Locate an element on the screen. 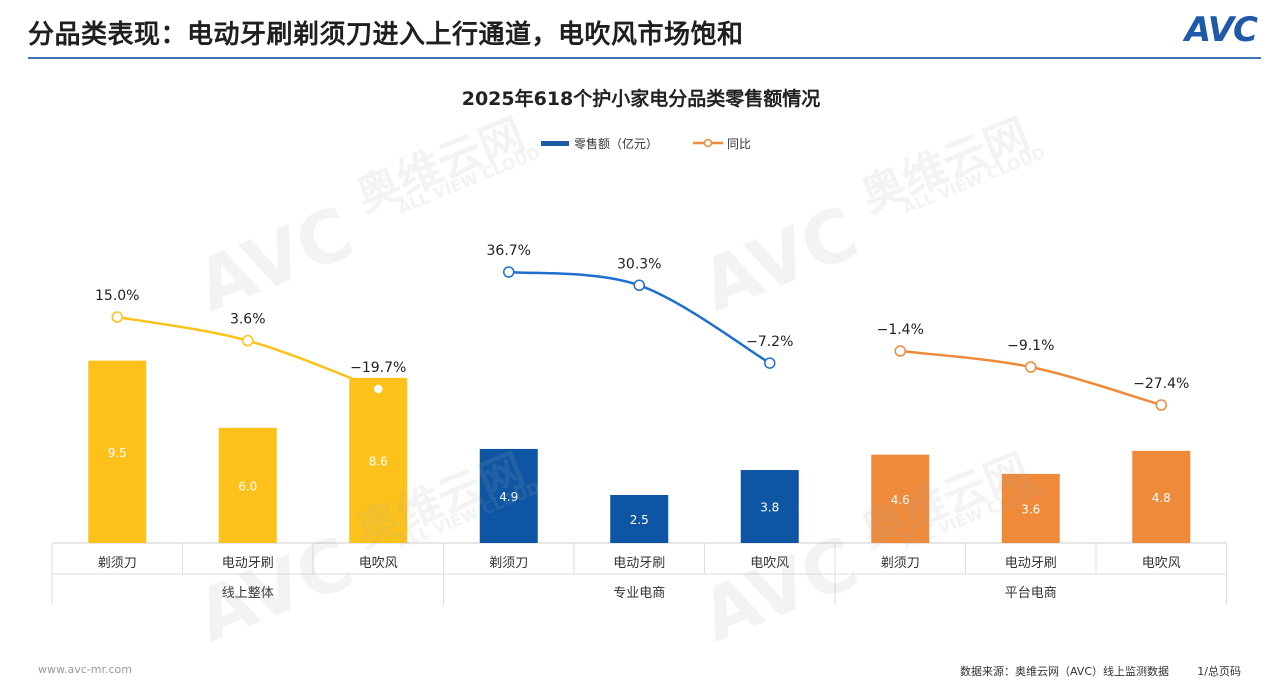  footer-url: www.avc-mr.com is located at coordinates (85, 669).